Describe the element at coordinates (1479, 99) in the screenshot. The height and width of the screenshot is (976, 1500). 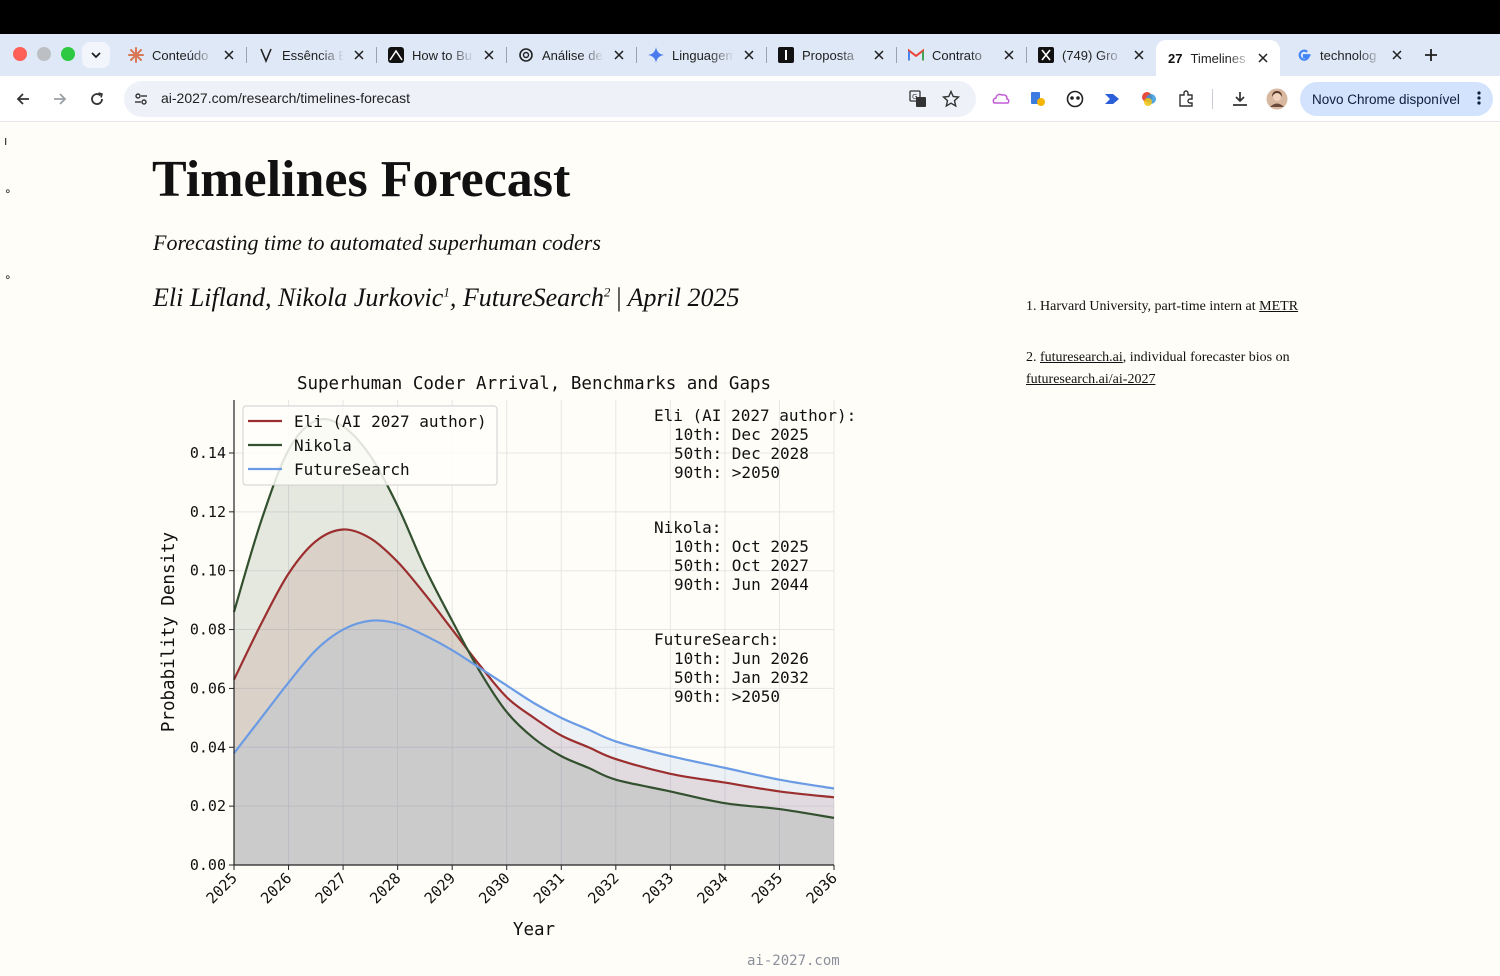
I see `more-vert-icon` at that location.